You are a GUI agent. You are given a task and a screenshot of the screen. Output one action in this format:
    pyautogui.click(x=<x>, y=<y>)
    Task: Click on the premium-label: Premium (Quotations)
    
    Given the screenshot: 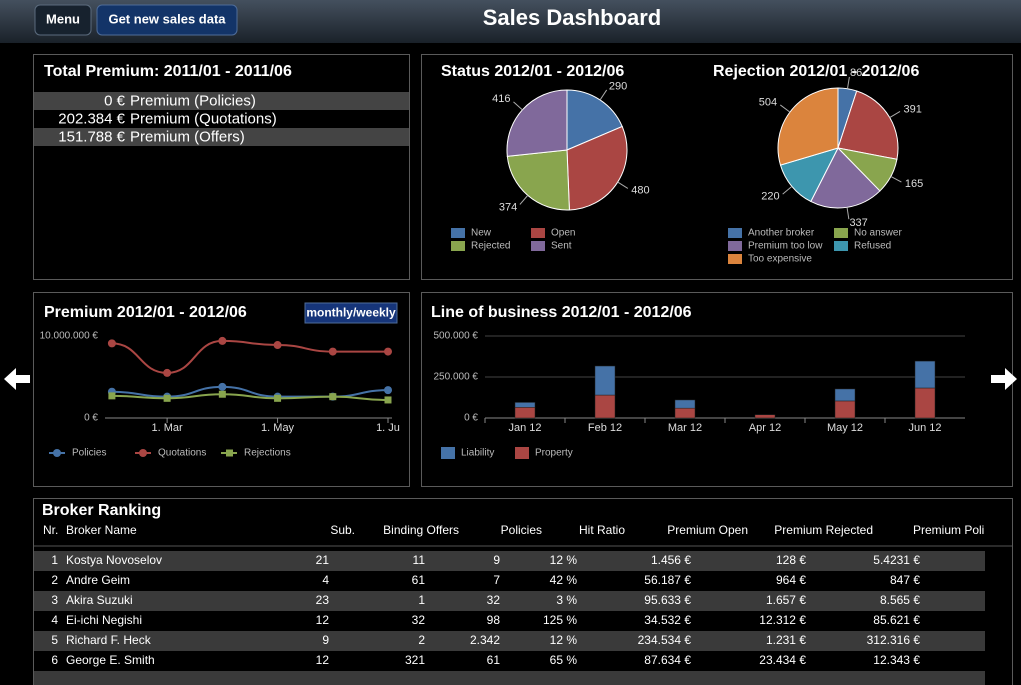 What is the action you would take?
    pyautogui.click(x=203, y=118)
    